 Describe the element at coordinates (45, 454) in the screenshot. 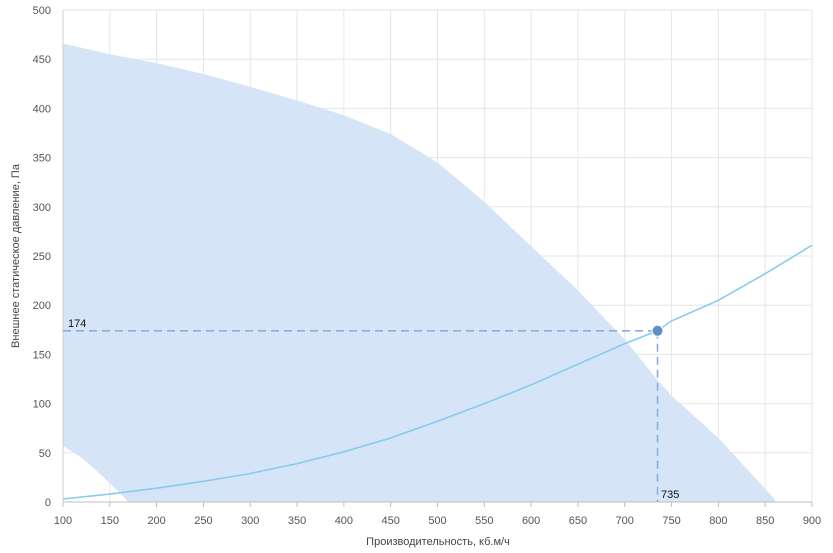

I see `y-tick-label: 50` at that location.